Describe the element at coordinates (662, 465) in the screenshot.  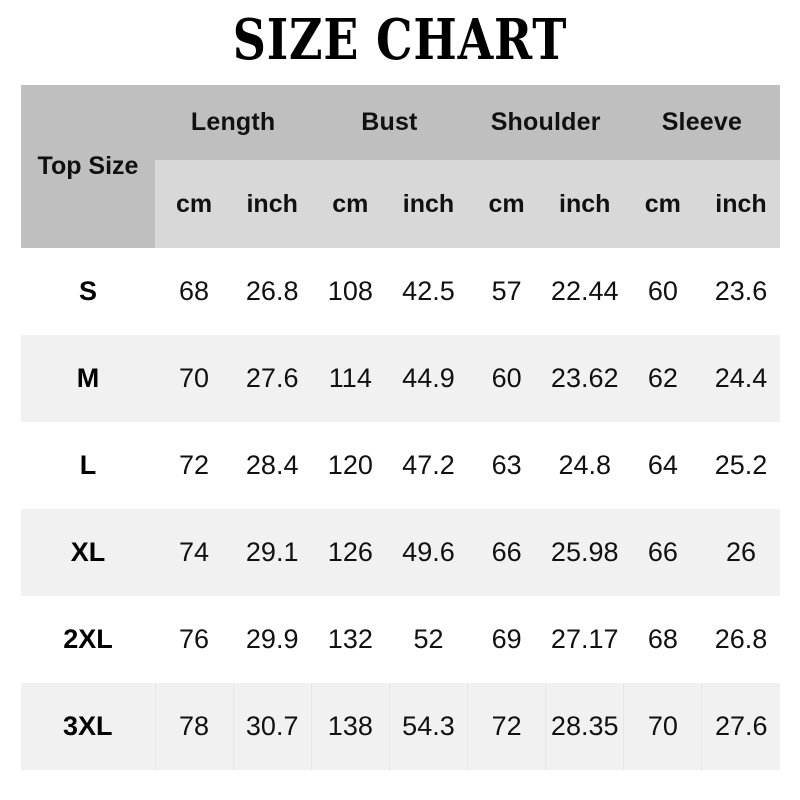
I see `cell-sleeve-cm: 64` at that location.